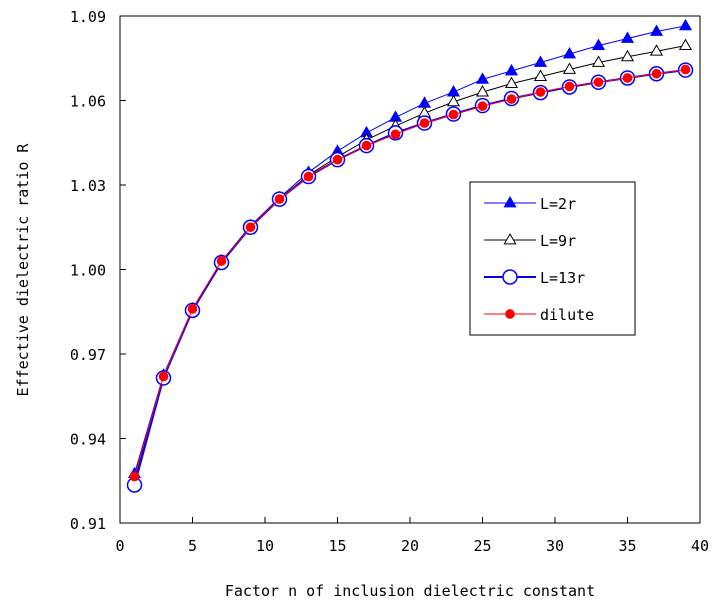 The height and width of the screenshot is (603, 713). Describe the element at coordinates (88, 102) in the screenshot. I see `y-tick-label: 1.06` at that location.